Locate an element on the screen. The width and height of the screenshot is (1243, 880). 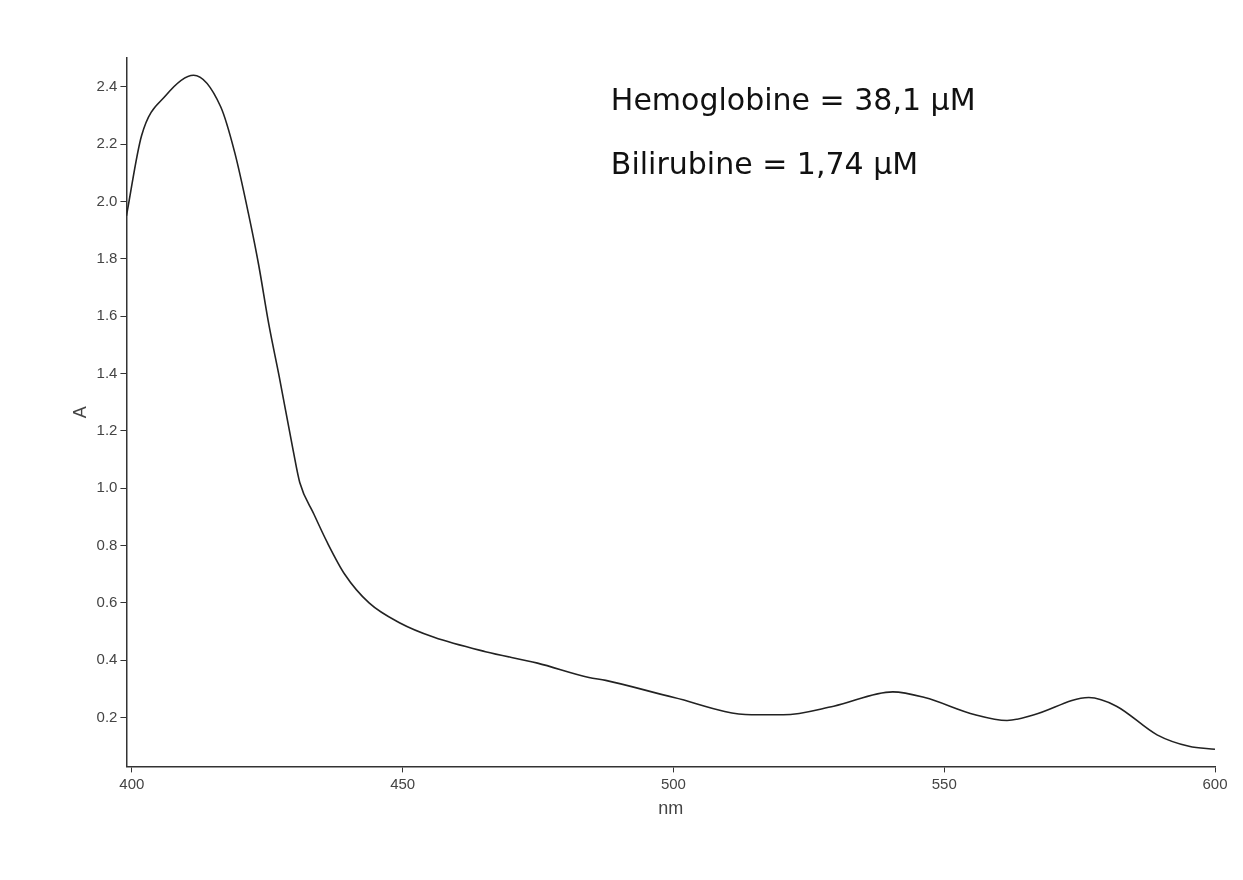
x-tick-label: 500 is located at coordinates (673, 783).